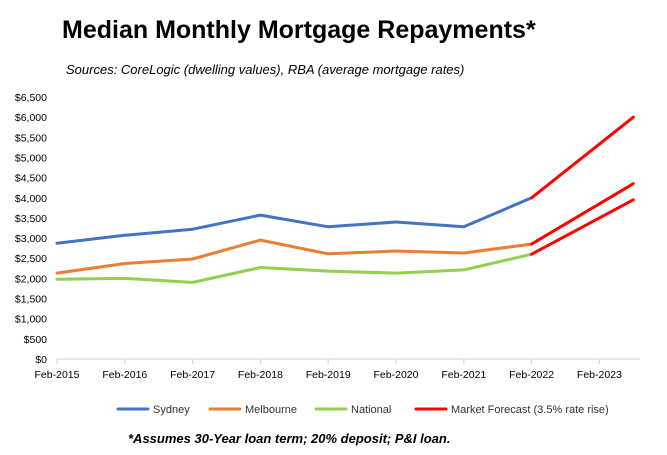 The image size is (667, 455). What do you see at coordinates (57, 375) in the screenshot?
I see `x-tick-label: Feb-2015` at bounding box center [57, 375].